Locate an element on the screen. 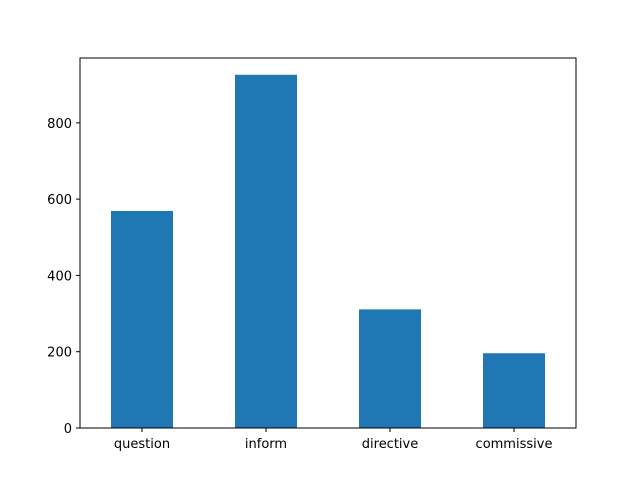  y-tick-label: 200 is located at coordinates (59, 353).